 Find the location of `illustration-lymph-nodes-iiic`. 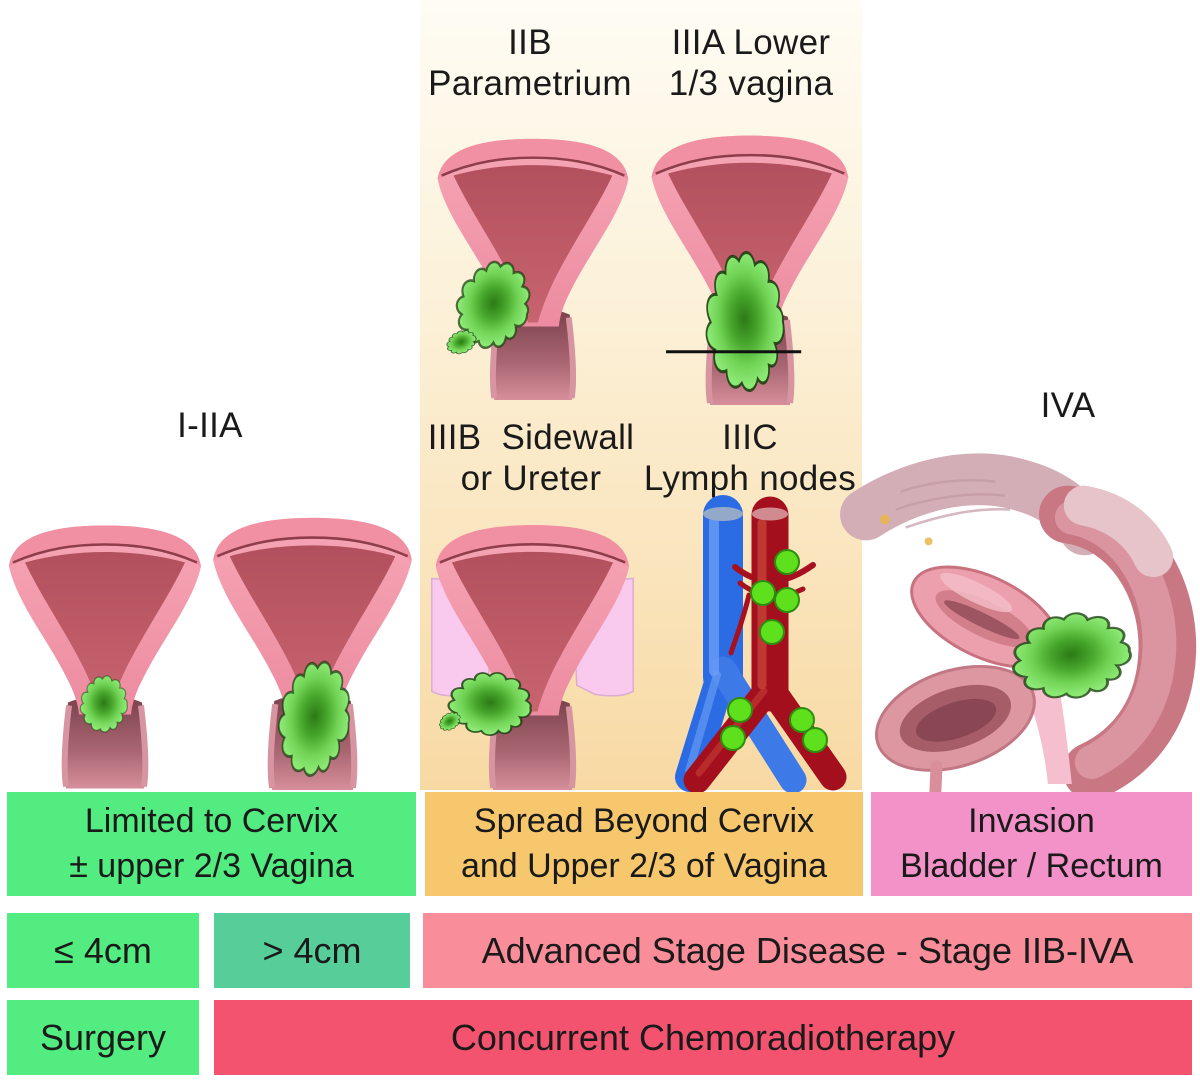

illustration-lymph-nodes-iiic is located at coordinates (761, 644).